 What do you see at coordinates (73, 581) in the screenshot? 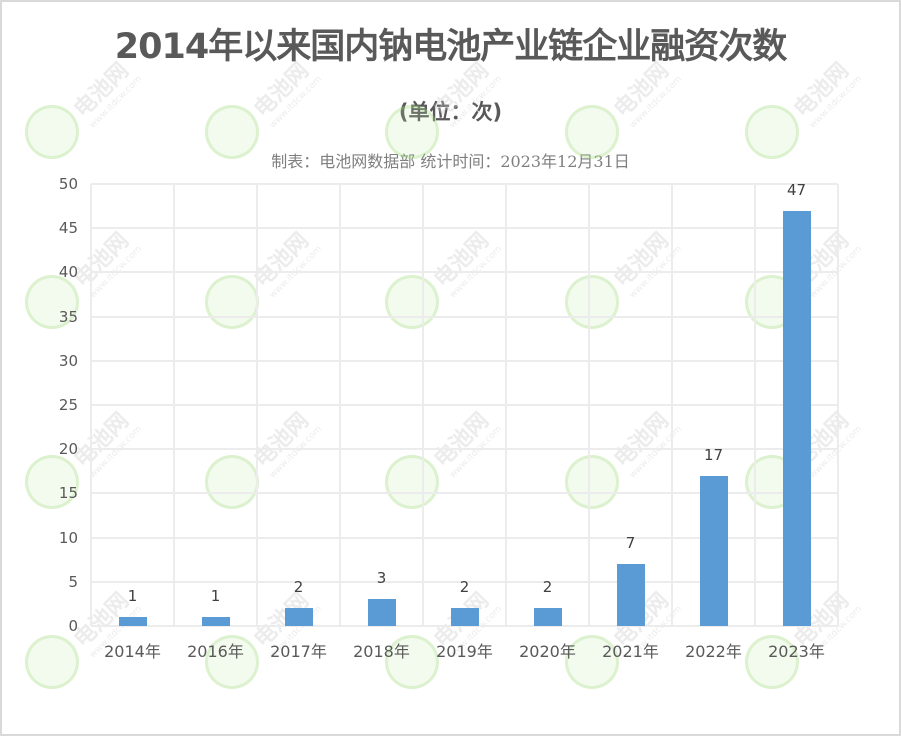
I see `y-tick-label: 5` at bounding box center [73, 581].